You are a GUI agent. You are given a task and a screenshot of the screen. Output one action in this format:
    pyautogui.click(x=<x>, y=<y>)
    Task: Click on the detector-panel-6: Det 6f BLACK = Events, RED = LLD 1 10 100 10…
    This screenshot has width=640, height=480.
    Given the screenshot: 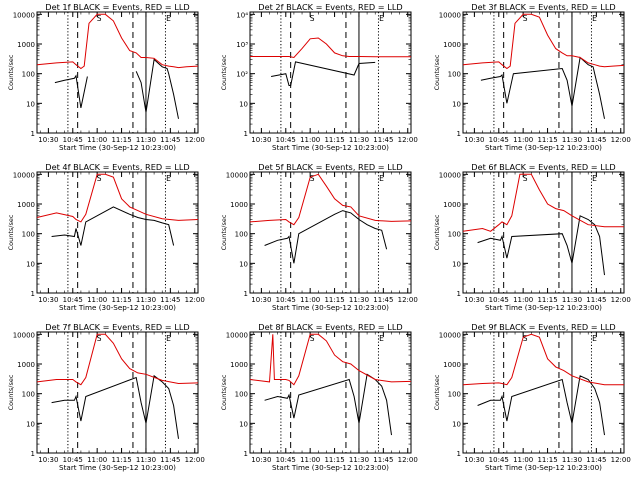 What is the action you would take?
    pyautogui.click(x=532, y=237)
    